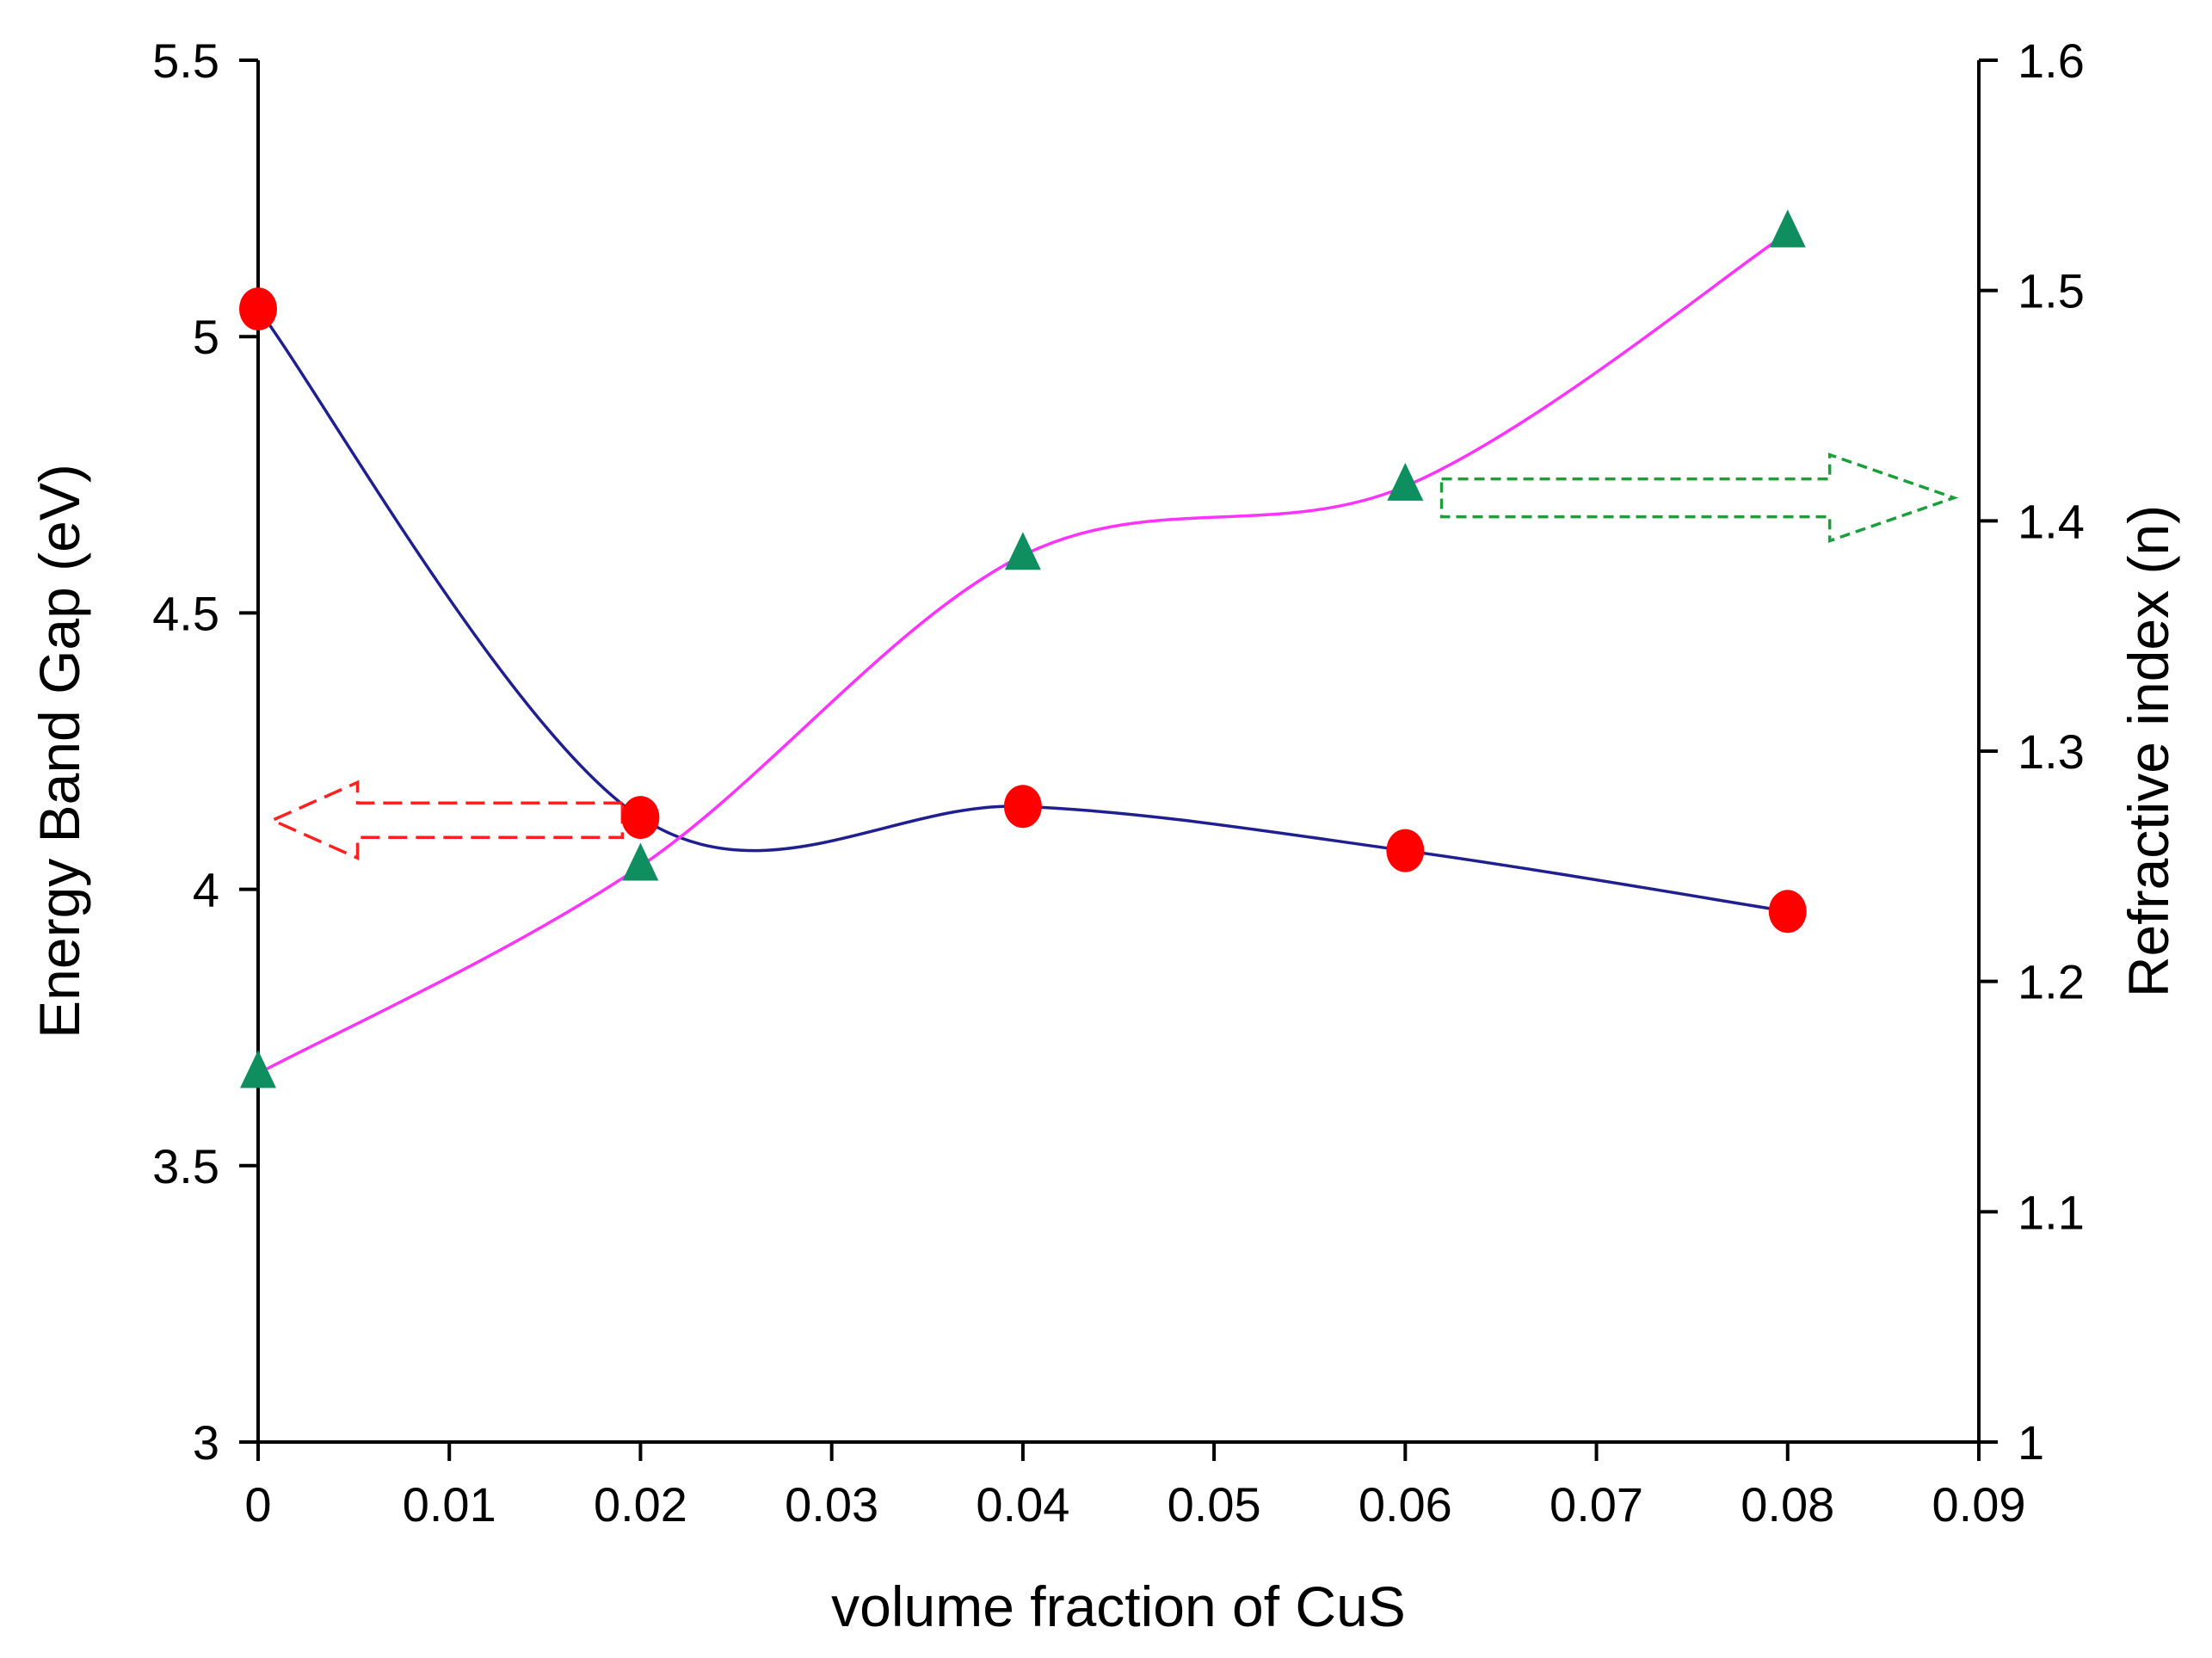 The image size is (2212, 1658). What do you see at coordinates (1214, 1504) in the screenshot?
I see `x-tick-label: 0.05` at bounding box center [1214, 1504].